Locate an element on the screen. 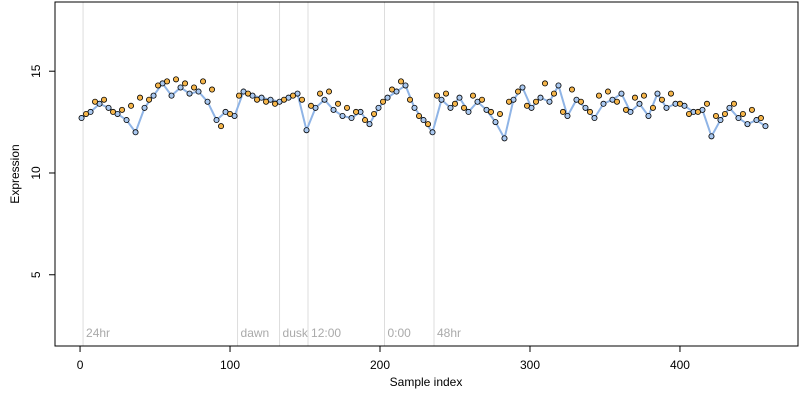  annotation-label: 0:00 is located at coordinates (400, 333).